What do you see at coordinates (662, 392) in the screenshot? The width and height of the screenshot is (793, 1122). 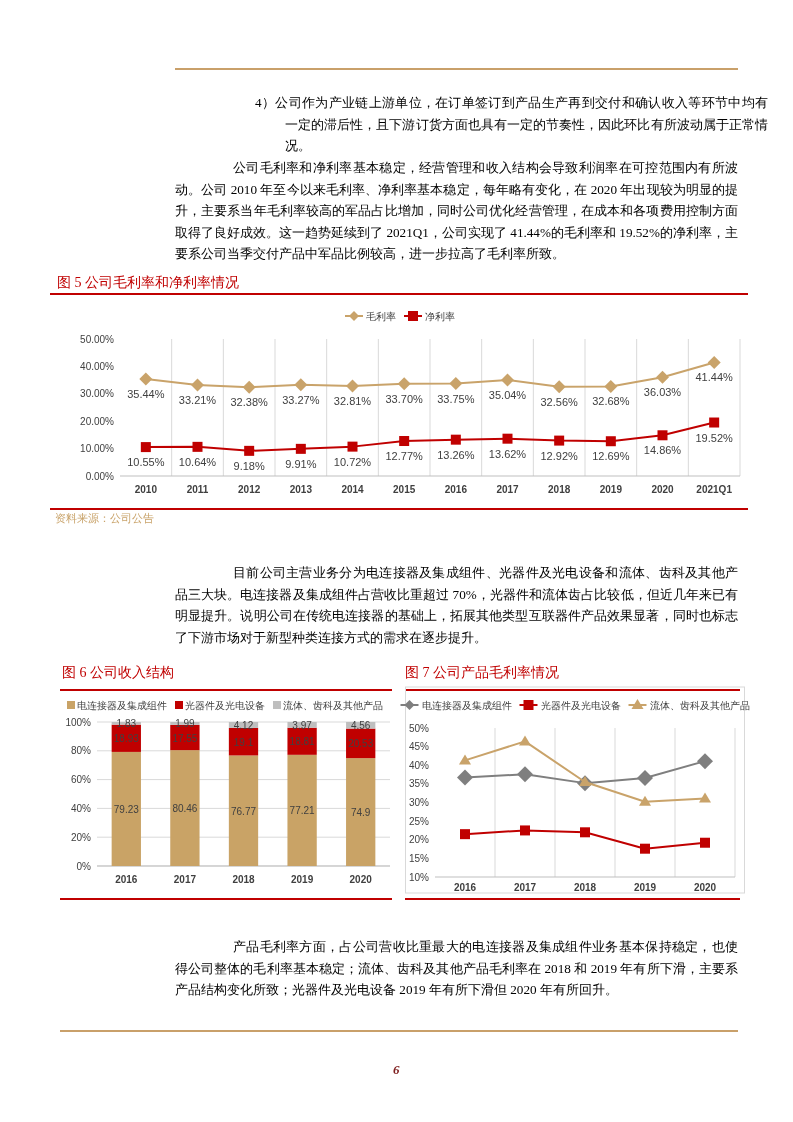 I see `data-label: 36.03%` at bounding box center [662, 392].